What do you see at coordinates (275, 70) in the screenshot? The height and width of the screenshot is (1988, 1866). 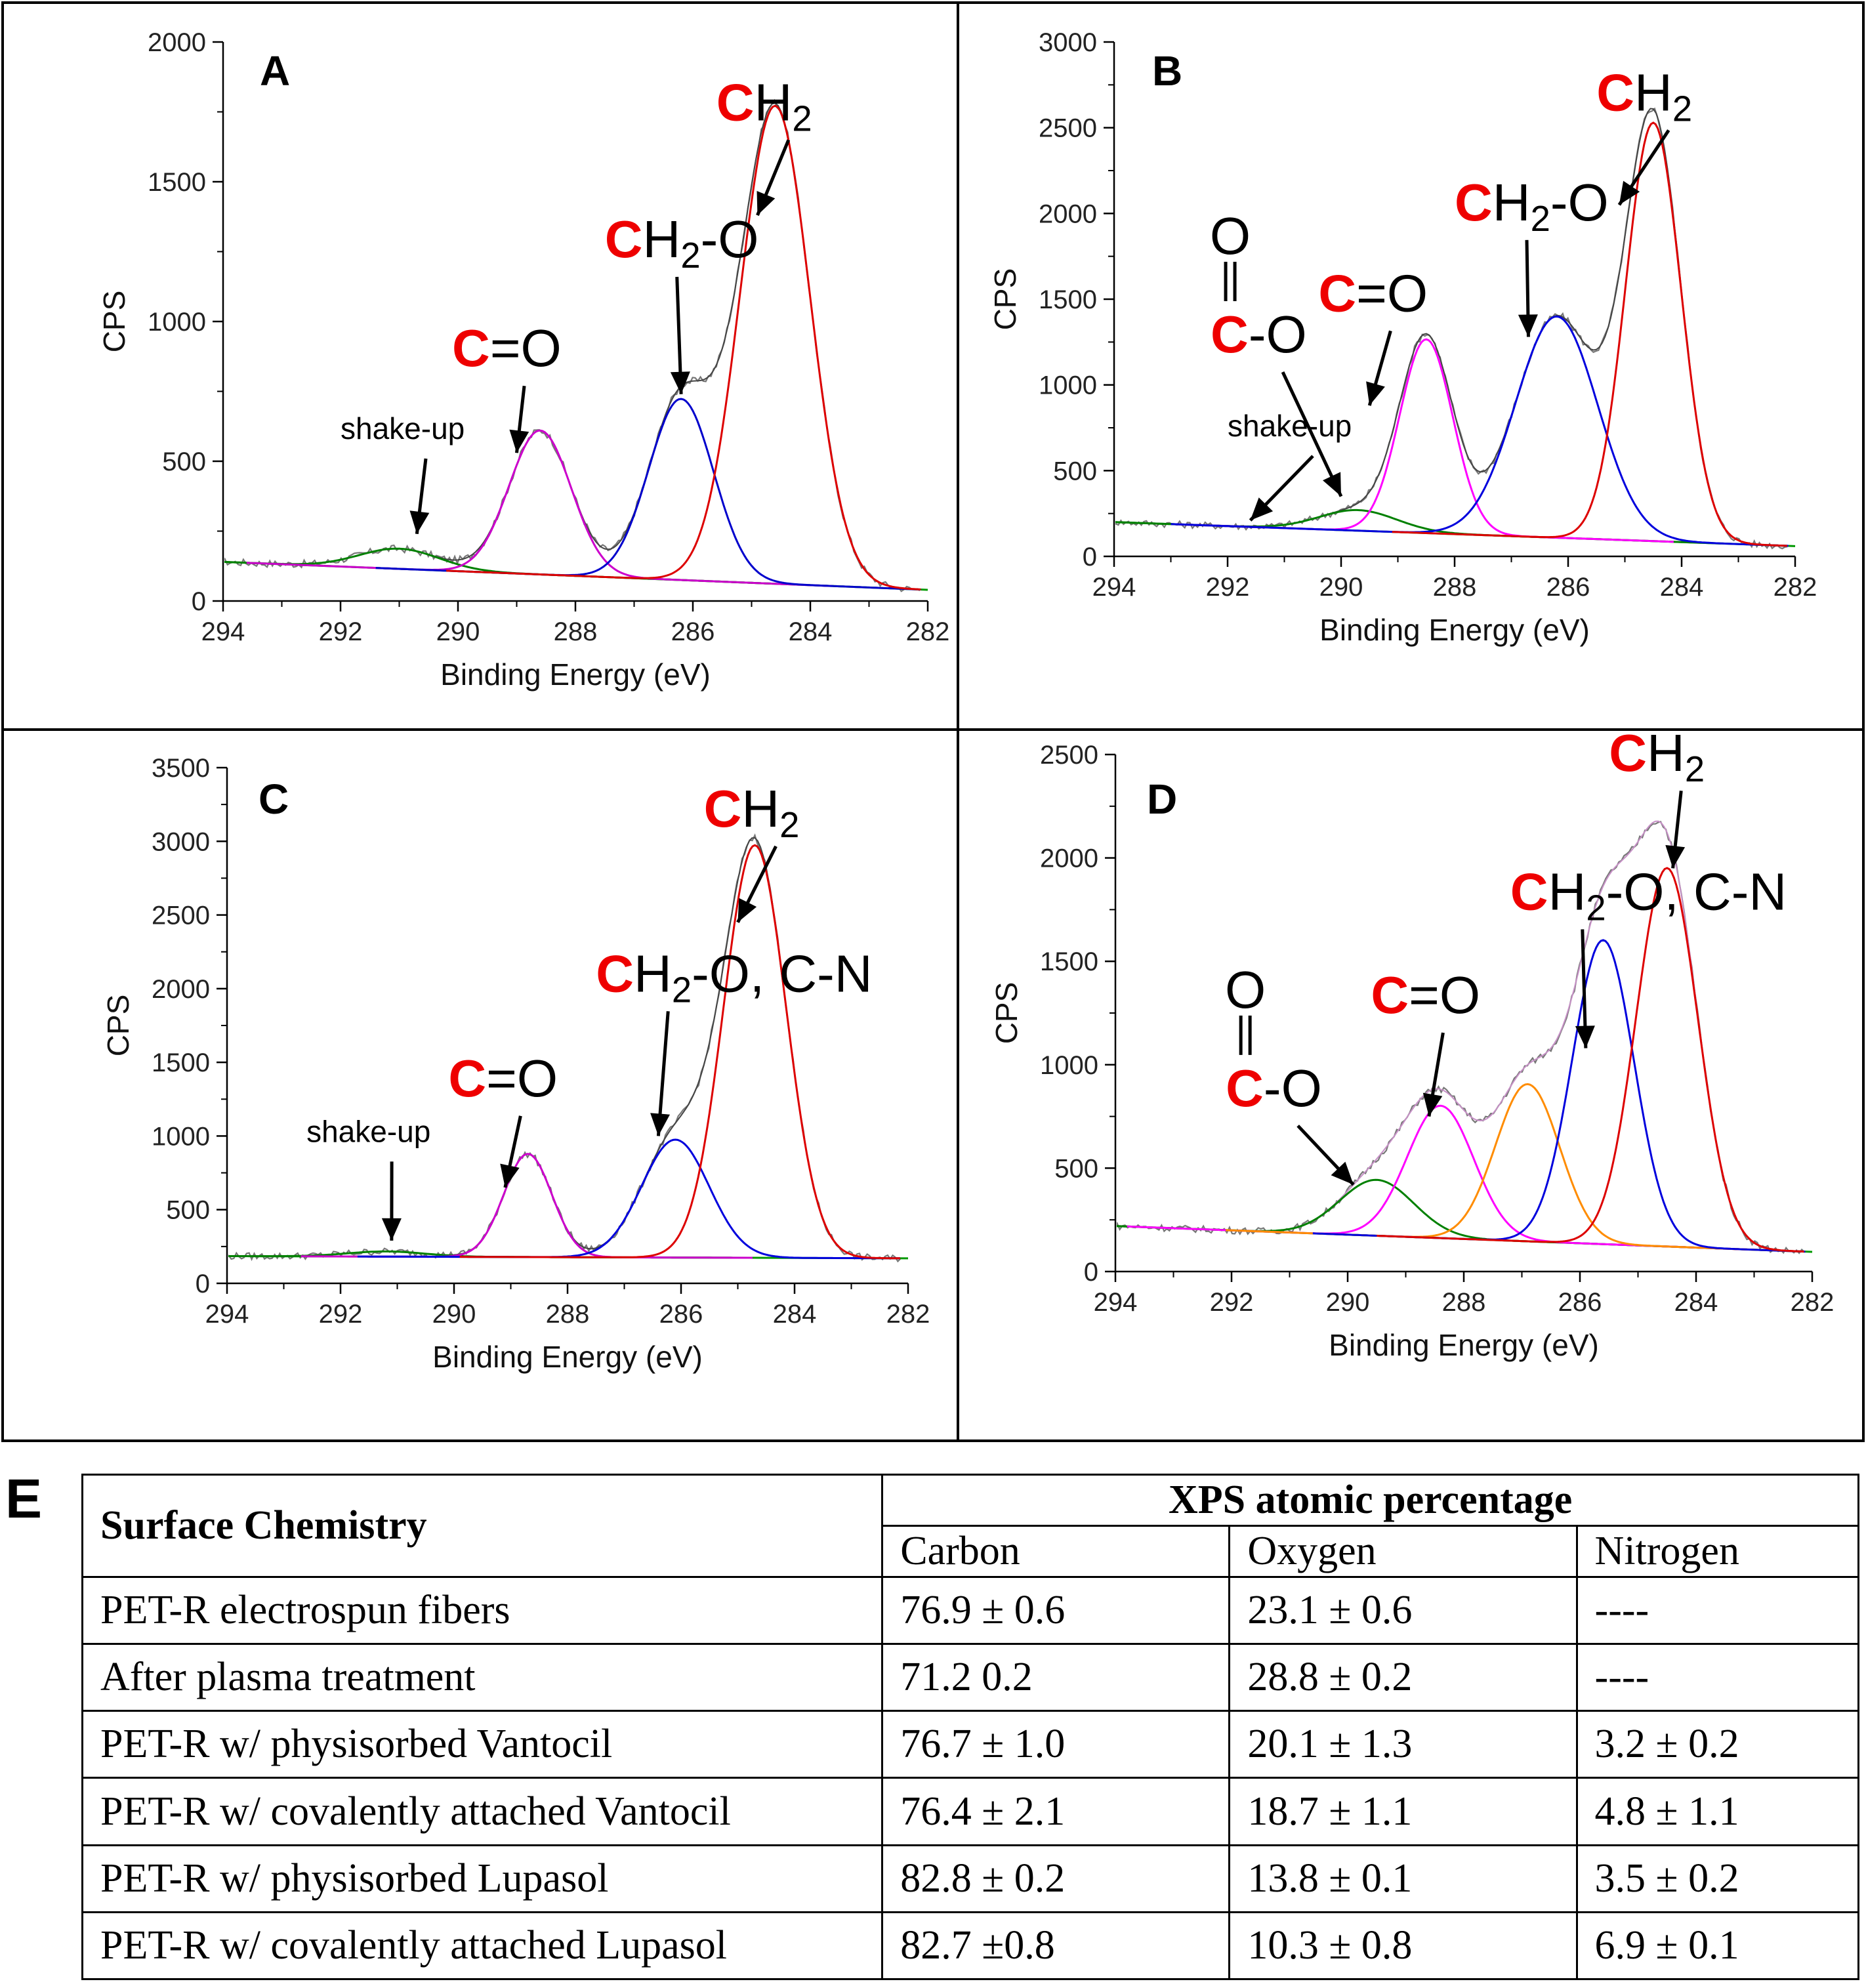 I see `panel-label: A` at bounding box center [275, 70].